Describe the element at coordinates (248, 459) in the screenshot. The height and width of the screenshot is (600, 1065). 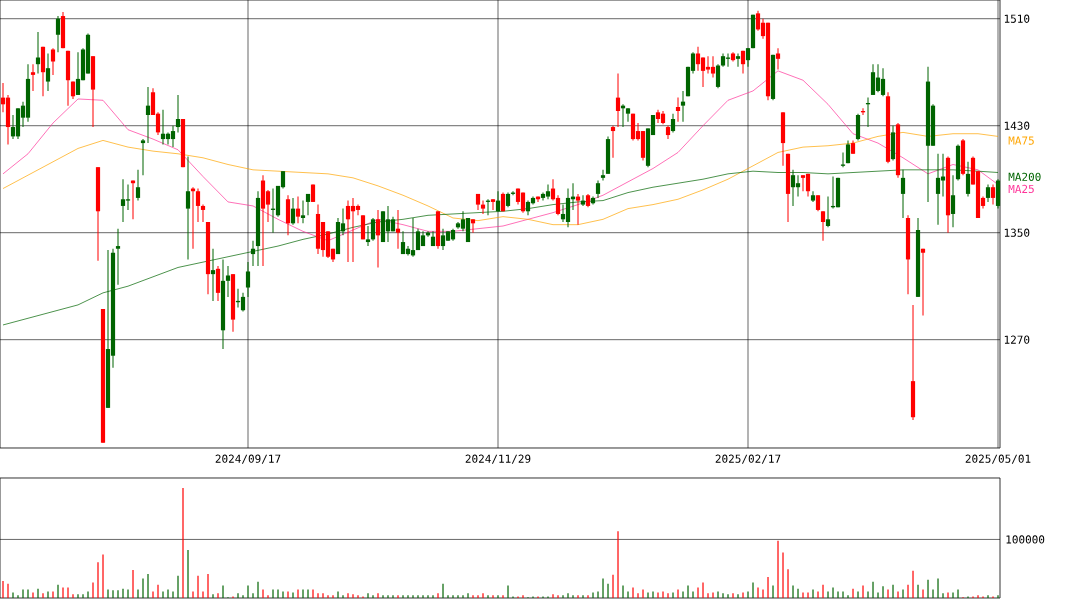
I see `x-tick-label: 2024/09/17` at that location.